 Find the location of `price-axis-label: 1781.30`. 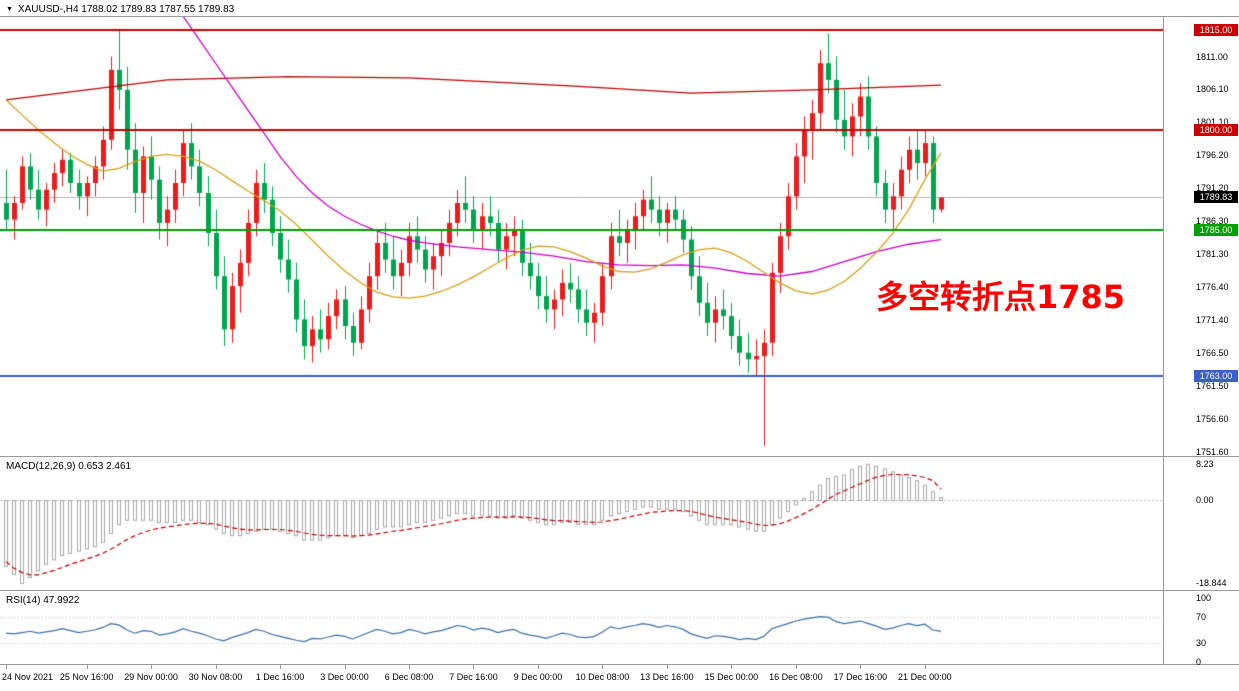

price-axis-label: 1781.30 is located at coordinates (1212, 254).